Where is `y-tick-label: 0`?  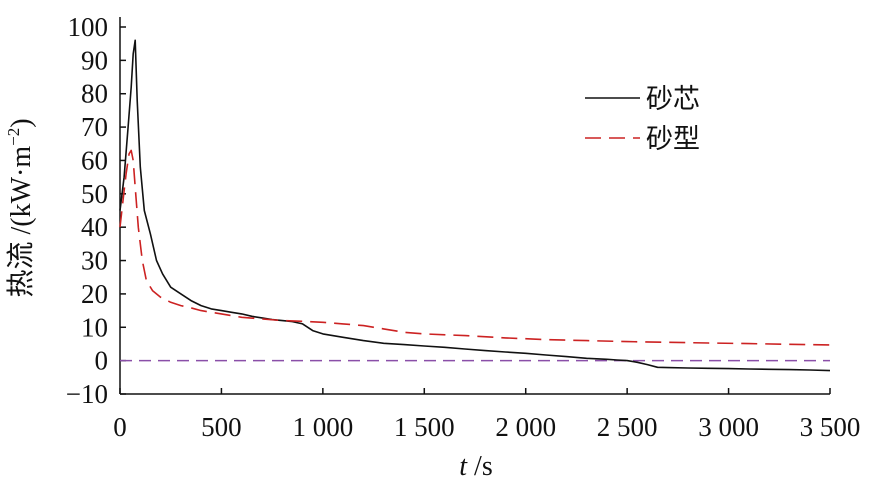 y-tick-label: 0 is located at coordinates (102, 361).